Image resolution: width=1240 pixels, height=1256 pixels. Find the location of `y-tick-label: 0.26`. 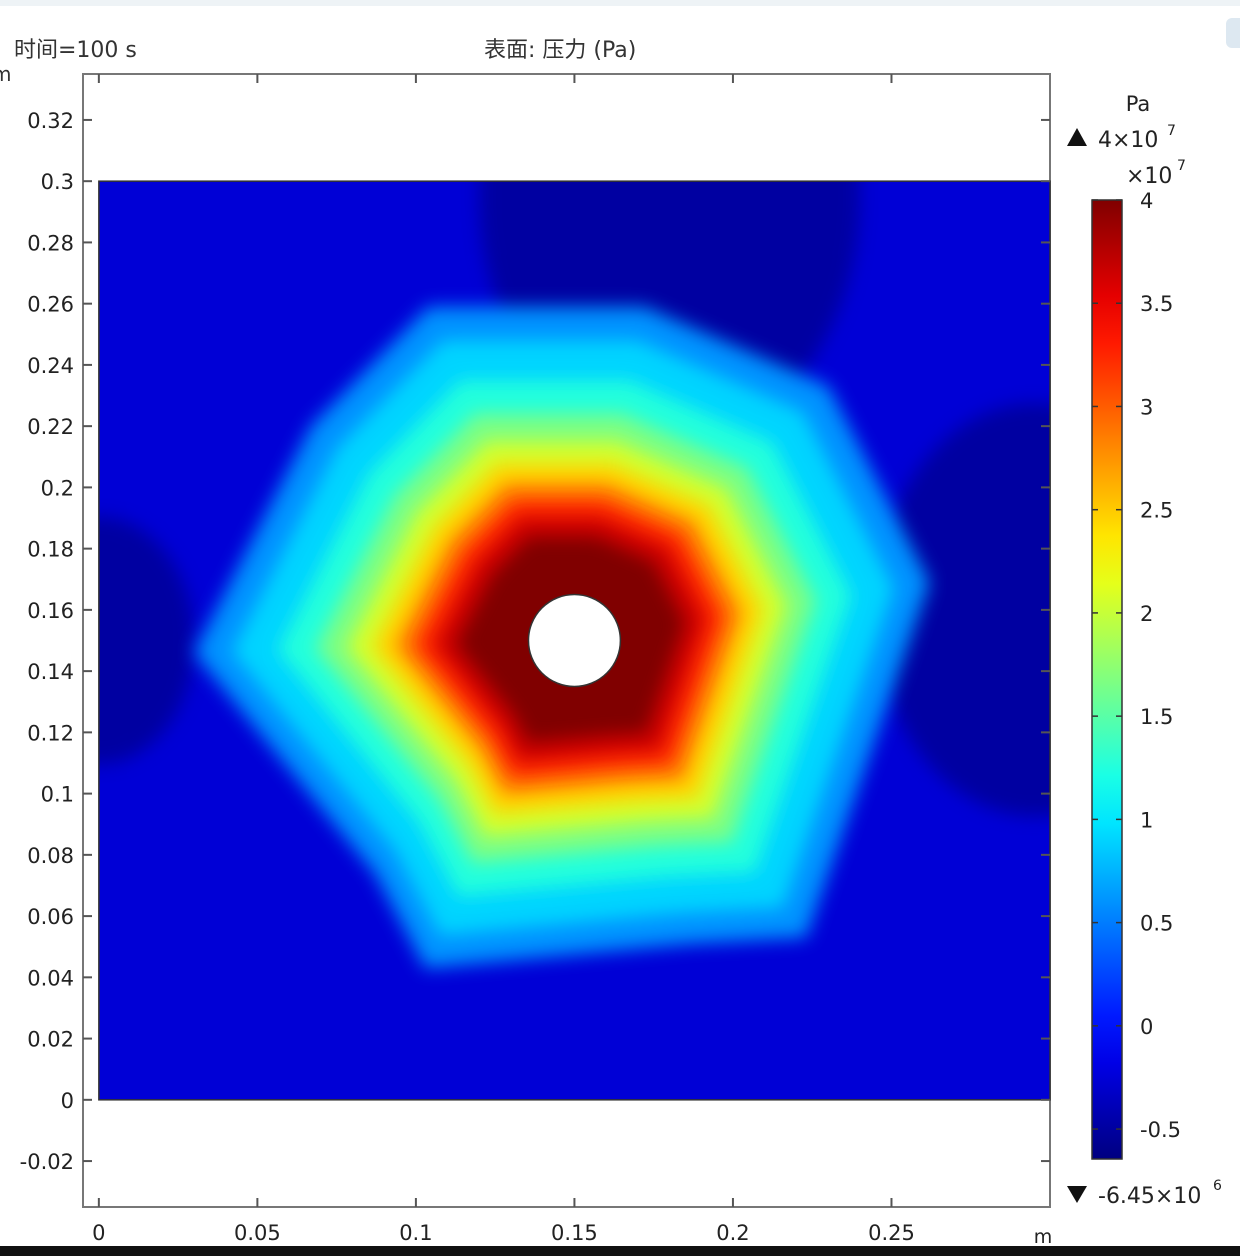

y-tick-label: 0.26 is located at coordinates (50, 305).